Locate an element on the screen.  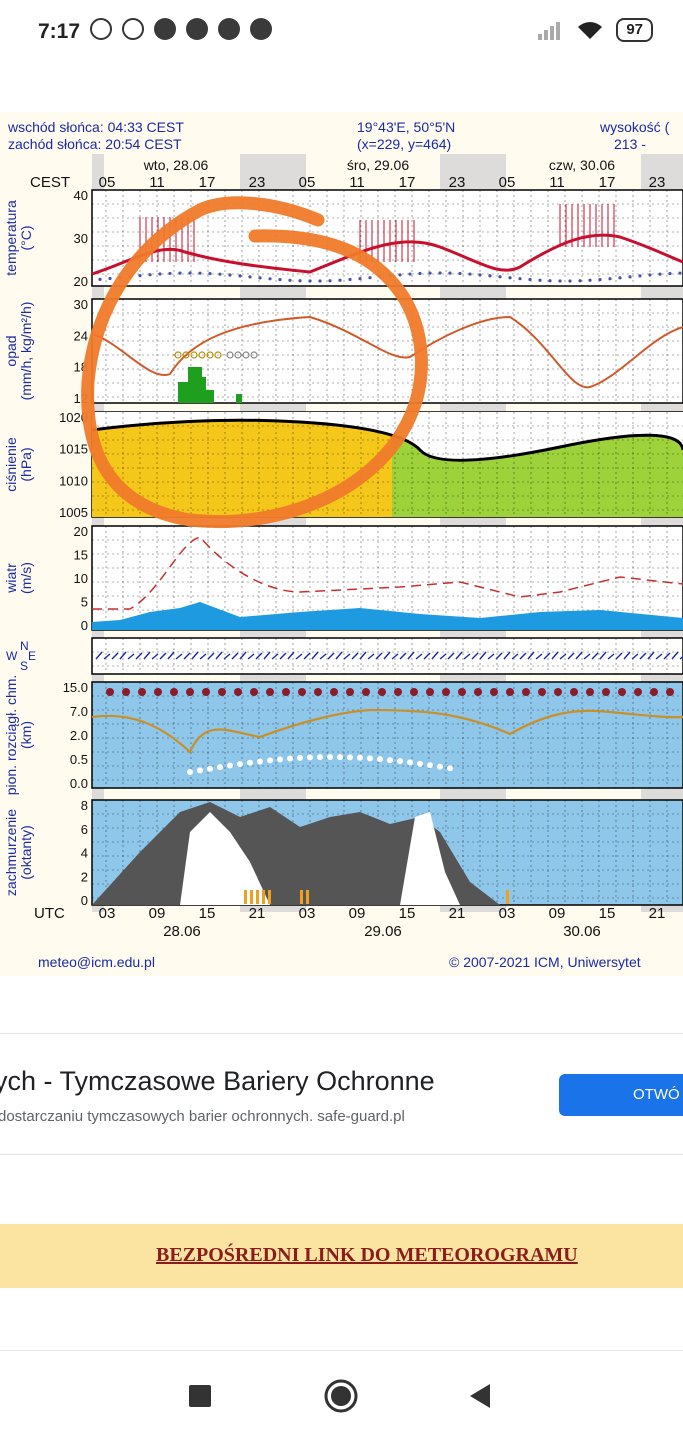
tick-label: 10 is located at coordinates (81, 578).